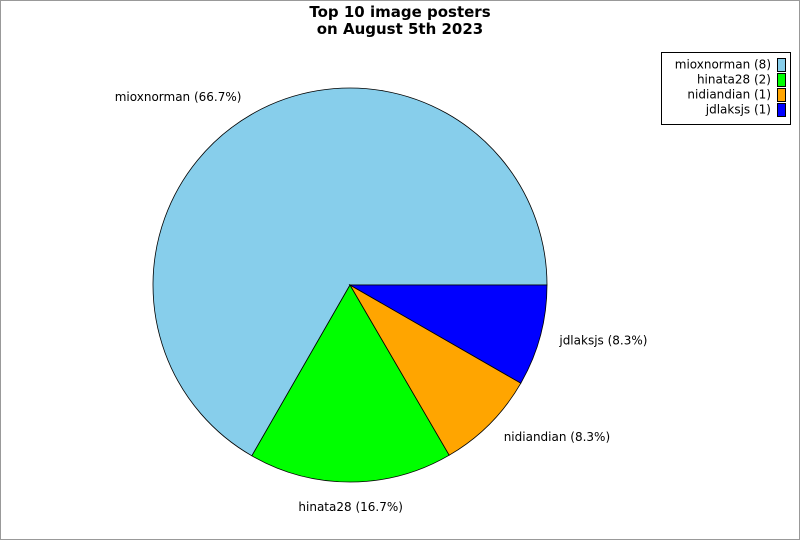 The image size is (800, 540). I want to click on legend-label: jdlaksjs (1), so click(738, 110).